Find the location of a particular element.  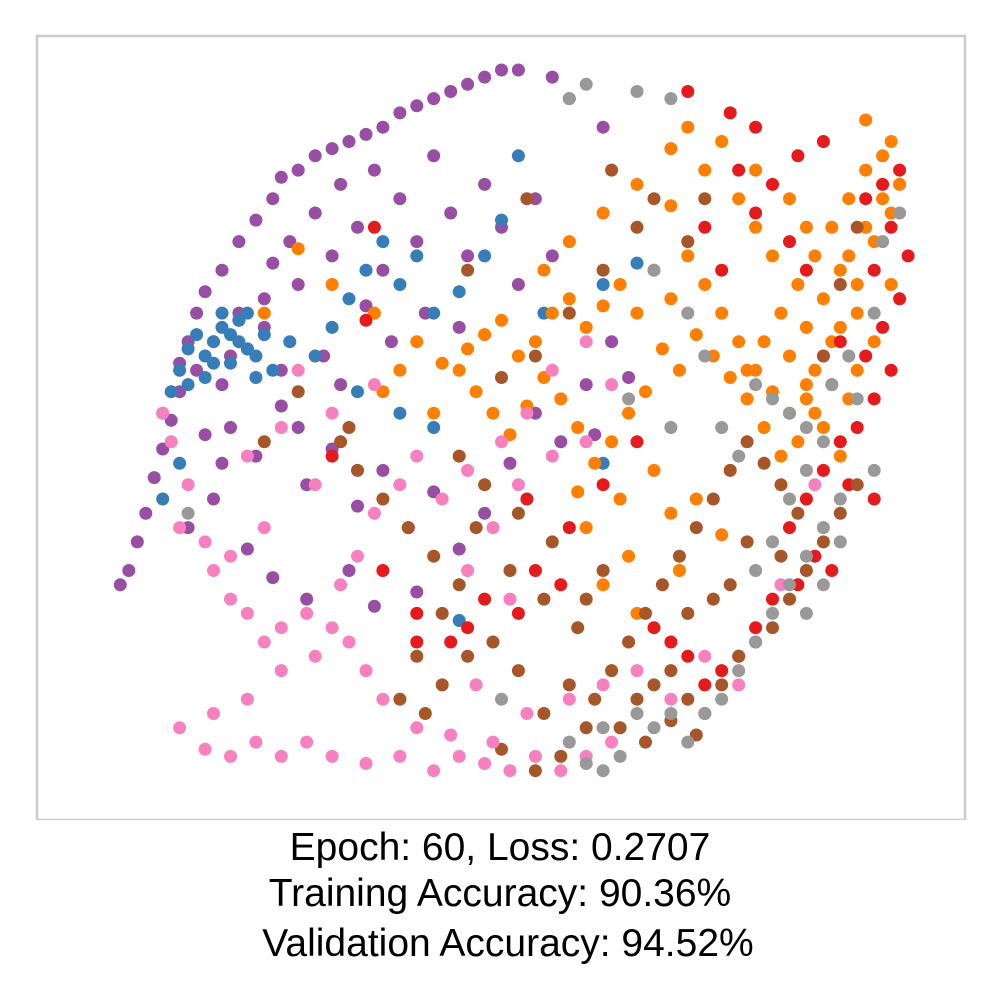

caption-training-accuracy: Training Accuracy: 90.36% is located at coordinates (500, 893).